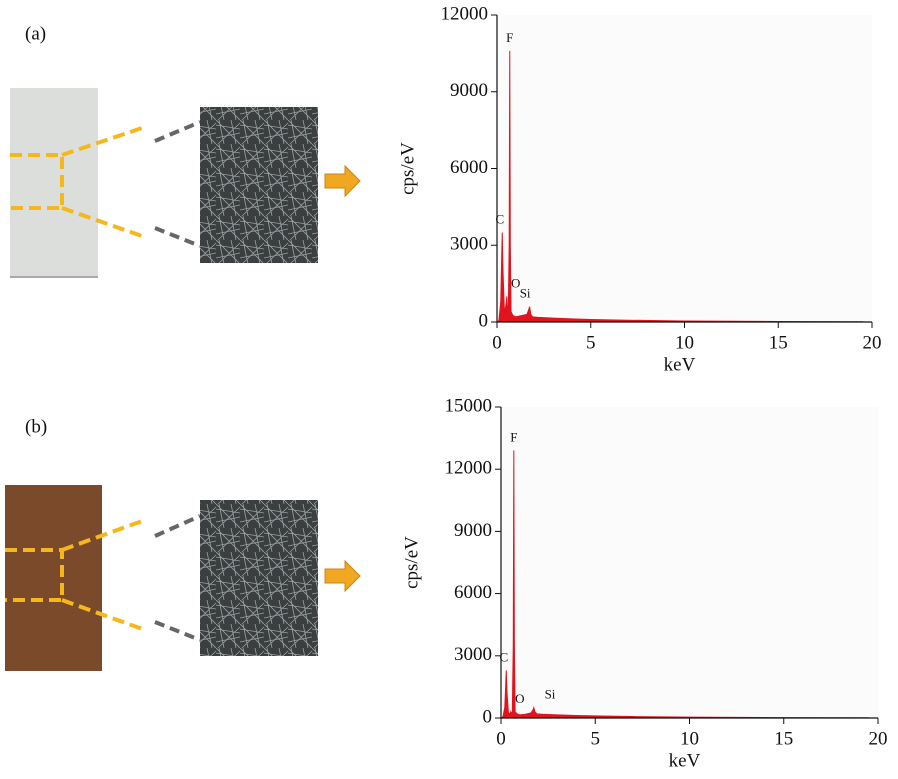 Image resolution: width=898 pixels, height=779 pixels. I want to click on panel-b-images, so click(183, 578).